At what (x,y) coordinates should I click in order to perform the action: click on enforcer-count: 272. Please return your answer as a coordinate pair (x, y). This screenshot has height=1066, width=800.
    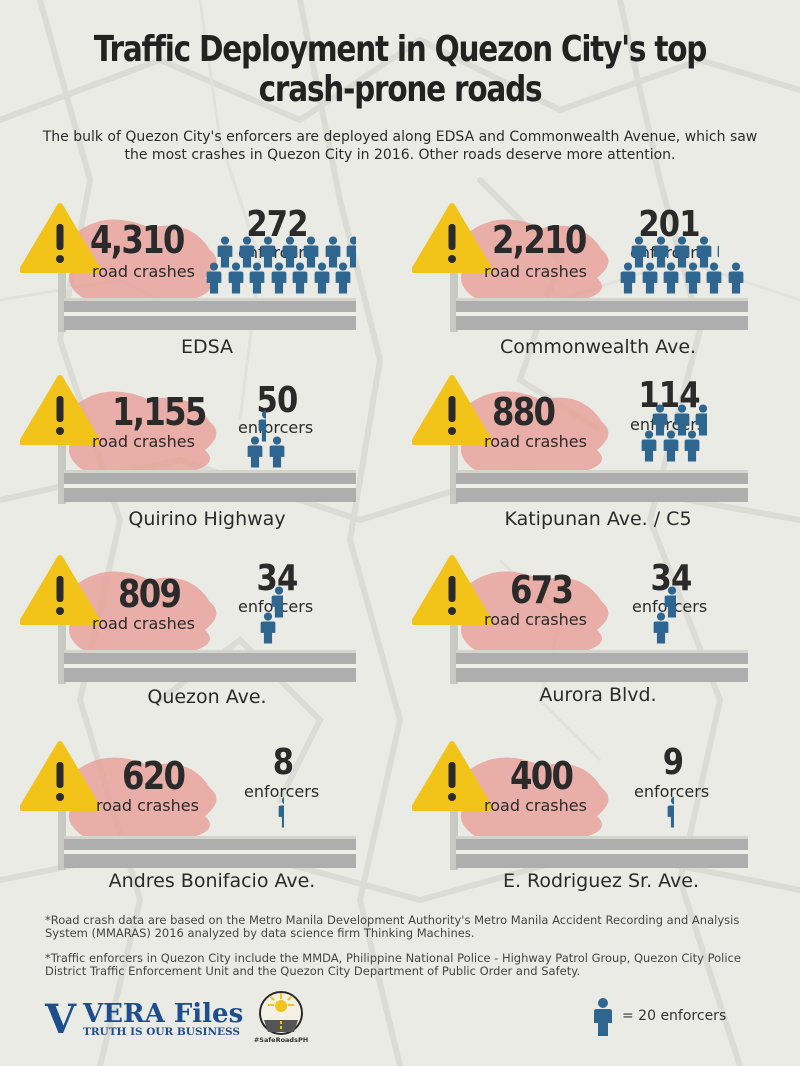
    Looking at the image, I should click on (277, 224).